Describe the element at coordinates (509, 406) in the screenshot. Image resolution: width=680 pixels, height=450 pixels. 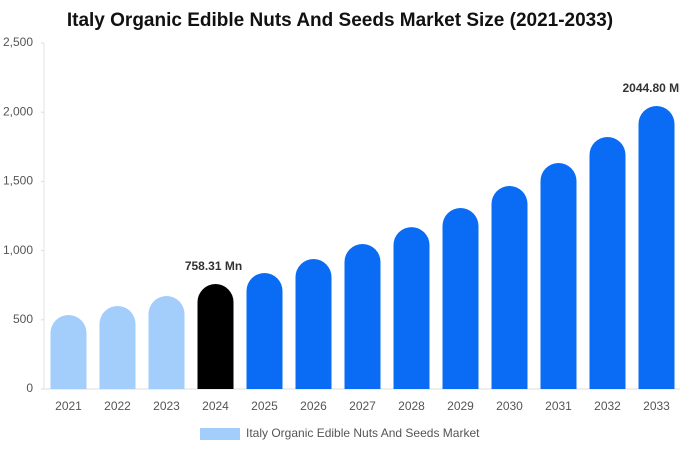
I see `x-tick-label: 2030` at that location.